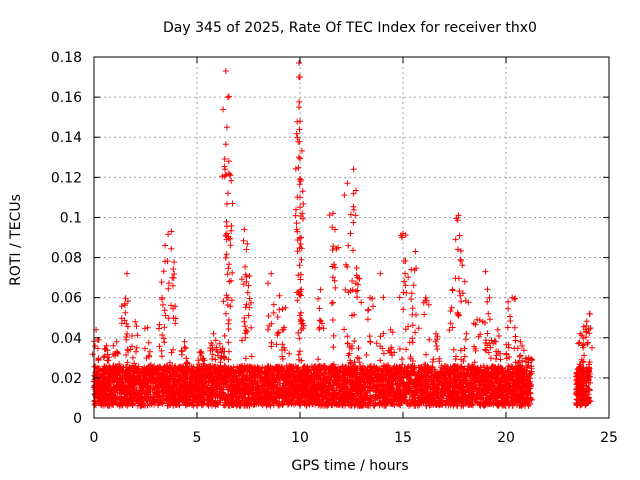 The image size is (640, 480). I want to click on x-tick-label: 0, so click(94, 438).